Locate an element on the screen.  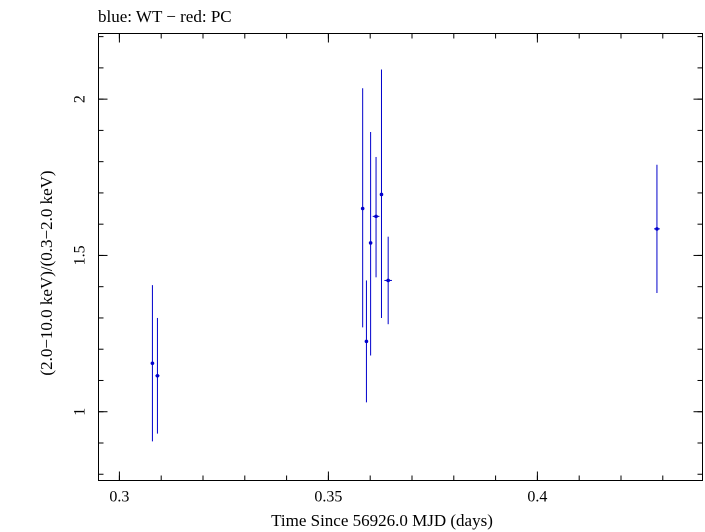
x-axis-label: Time Since 56926.0 MJD (days) is located at coordinates (382, 520).